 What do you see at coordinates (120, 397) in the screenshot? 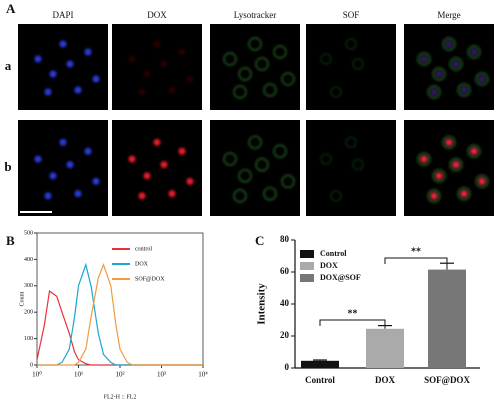
I see `x-axis-label: FL2-H :: FL2` at bounding box center [120, 397].